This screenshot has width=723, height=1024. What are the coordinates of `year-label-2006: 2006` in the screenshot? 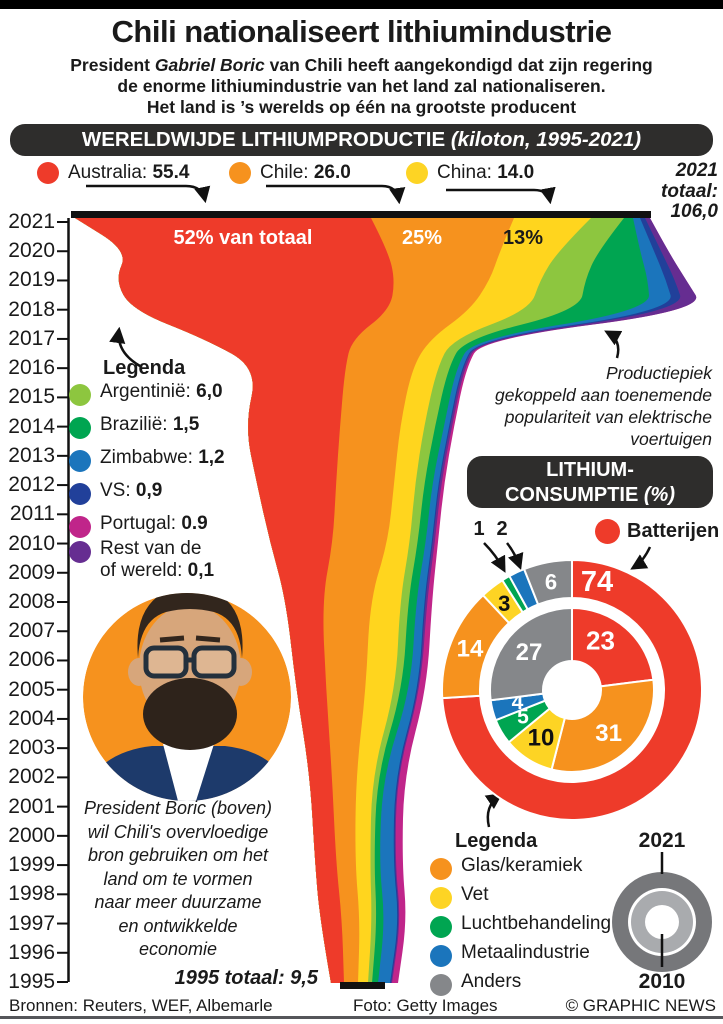 It's located at (31, 660).